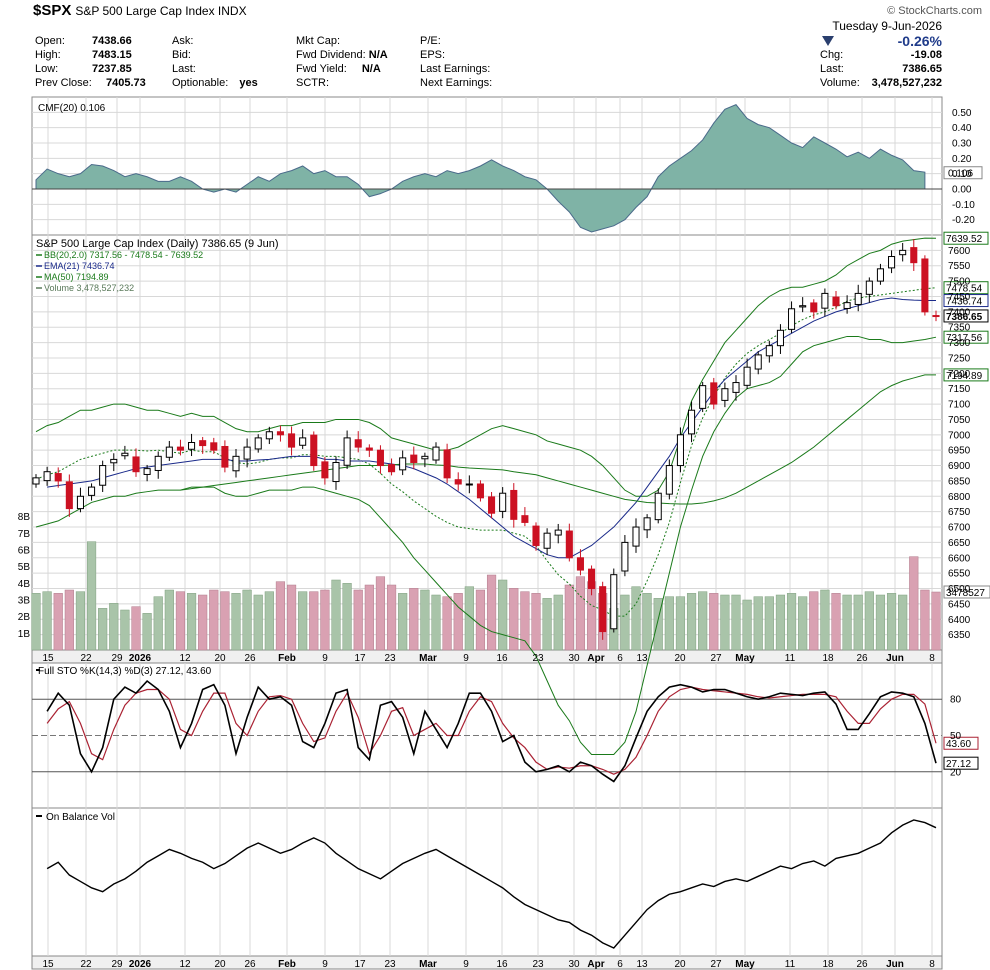 The image size is (990, 970). I want to click on x-tick-label: 15, so click(48, 658).